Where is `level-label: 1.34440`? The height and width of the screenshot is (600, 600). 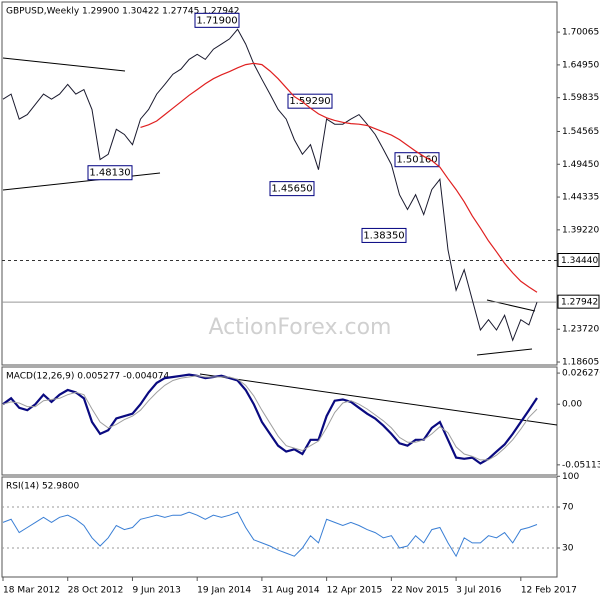
level-label: 1.34440 is located at coordinates (579, 261).